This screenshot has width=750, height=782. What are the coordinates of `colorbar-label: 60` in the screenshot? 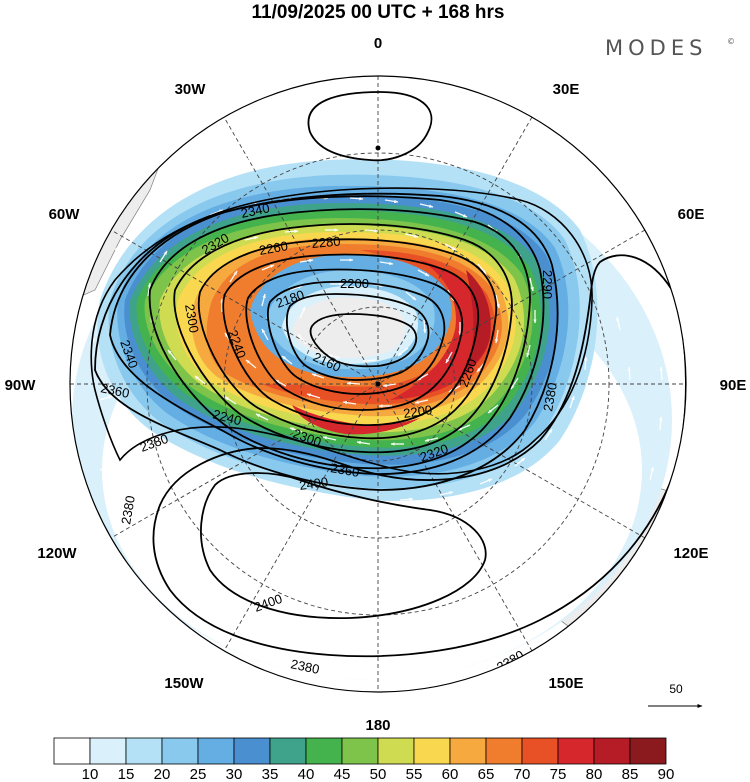 It's located at (450, 774).